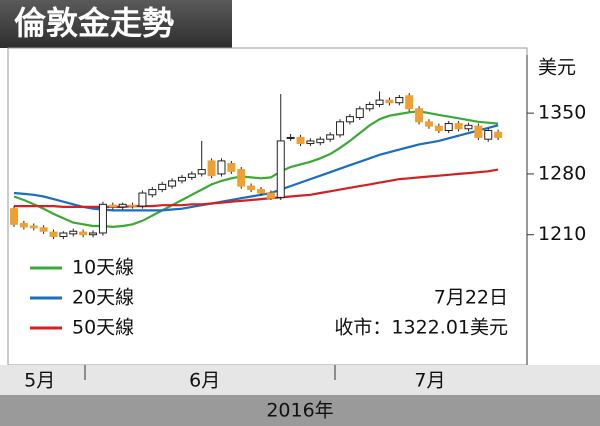 This screenshot has height=426, width=600. What do you see at coordinates (471, 298) in the screenshot?
I see `annotation: 7月22日` at bounding box center [471, 298].